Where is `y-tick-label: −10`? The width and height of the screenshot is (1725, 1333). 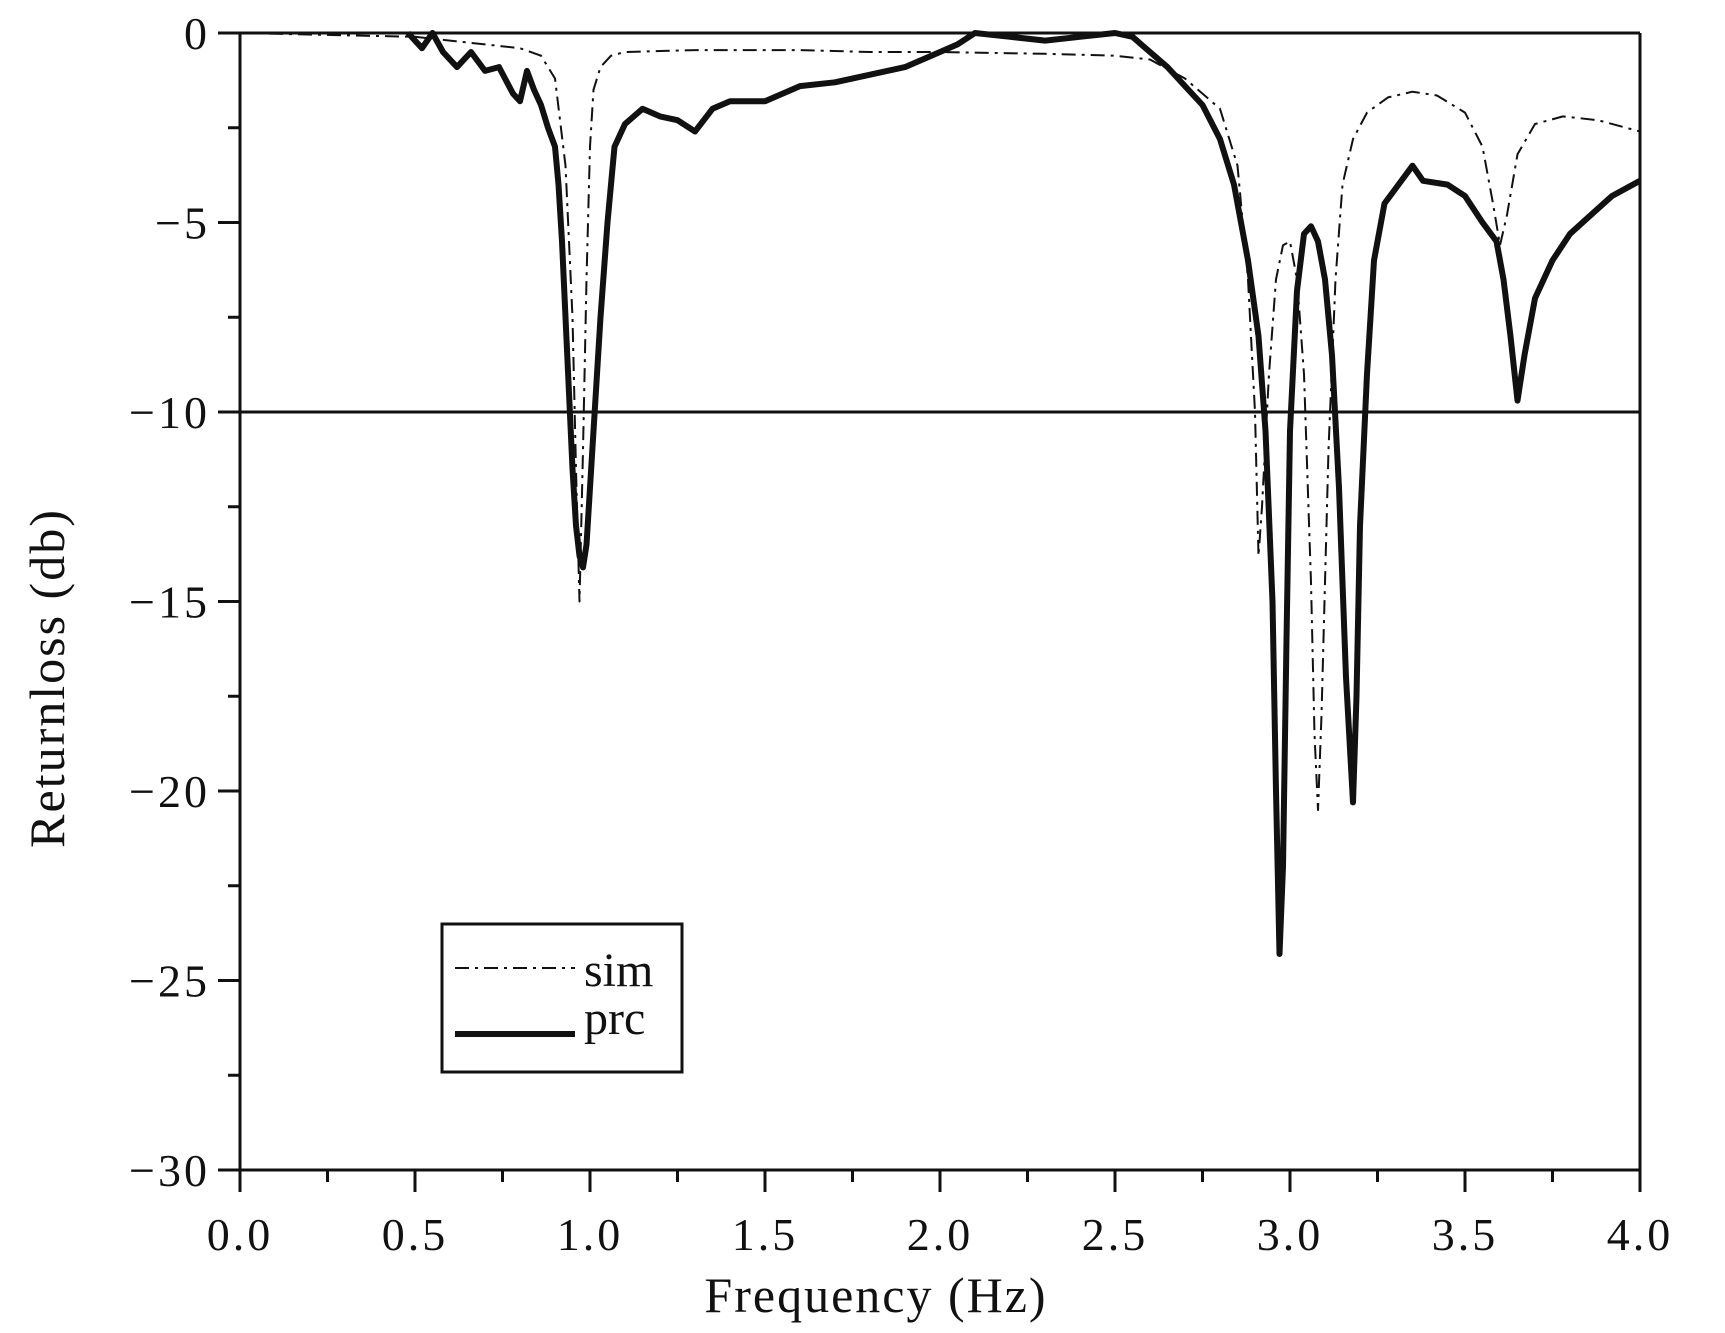 y-tick-label: −10 is located at coordinates (169, 412).